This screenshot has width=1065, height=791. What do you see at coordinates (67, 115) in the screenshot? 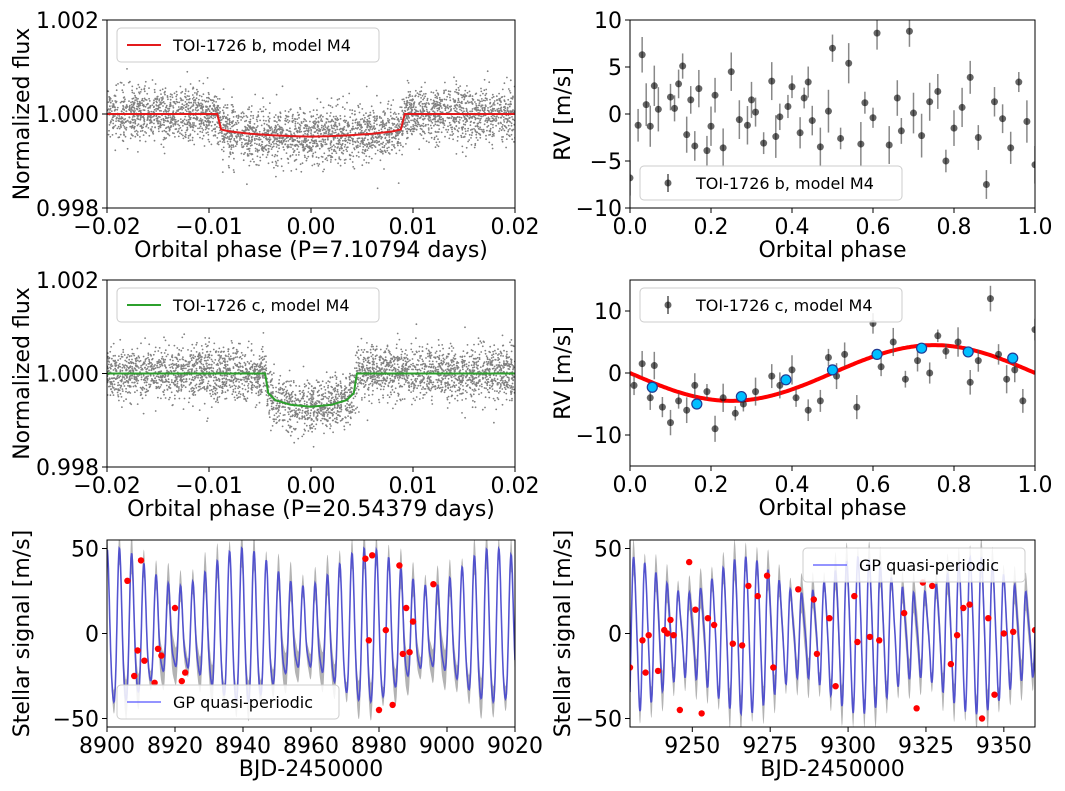
I see `y-tick-label: 1.000` at bounding box center [67, 115].